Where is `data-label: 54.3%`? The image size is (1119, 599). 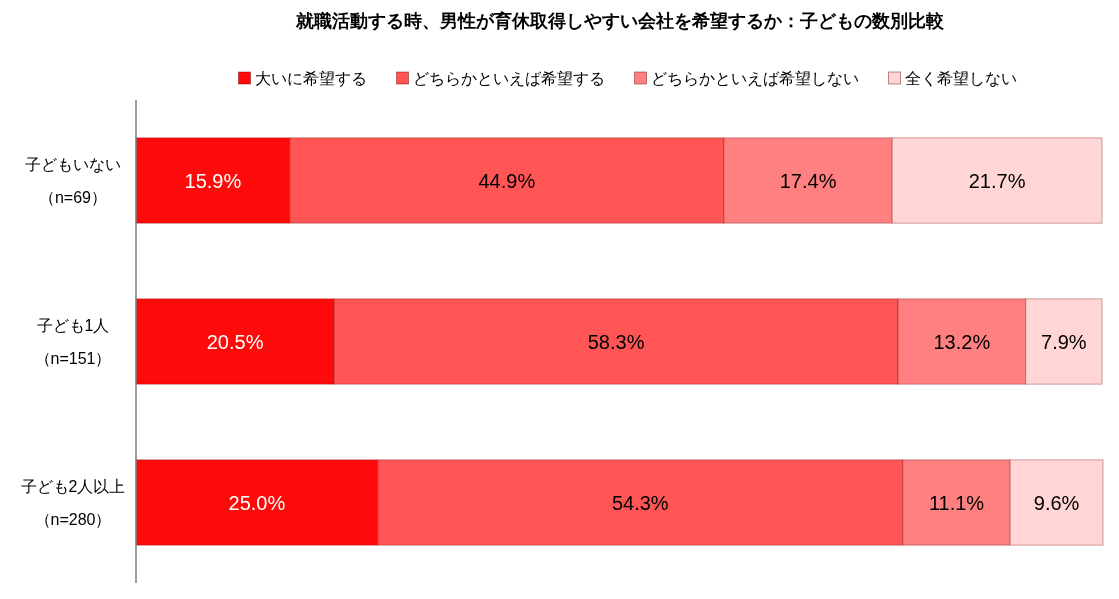 data-label: 54.3% is located at coordinates (640, 502).